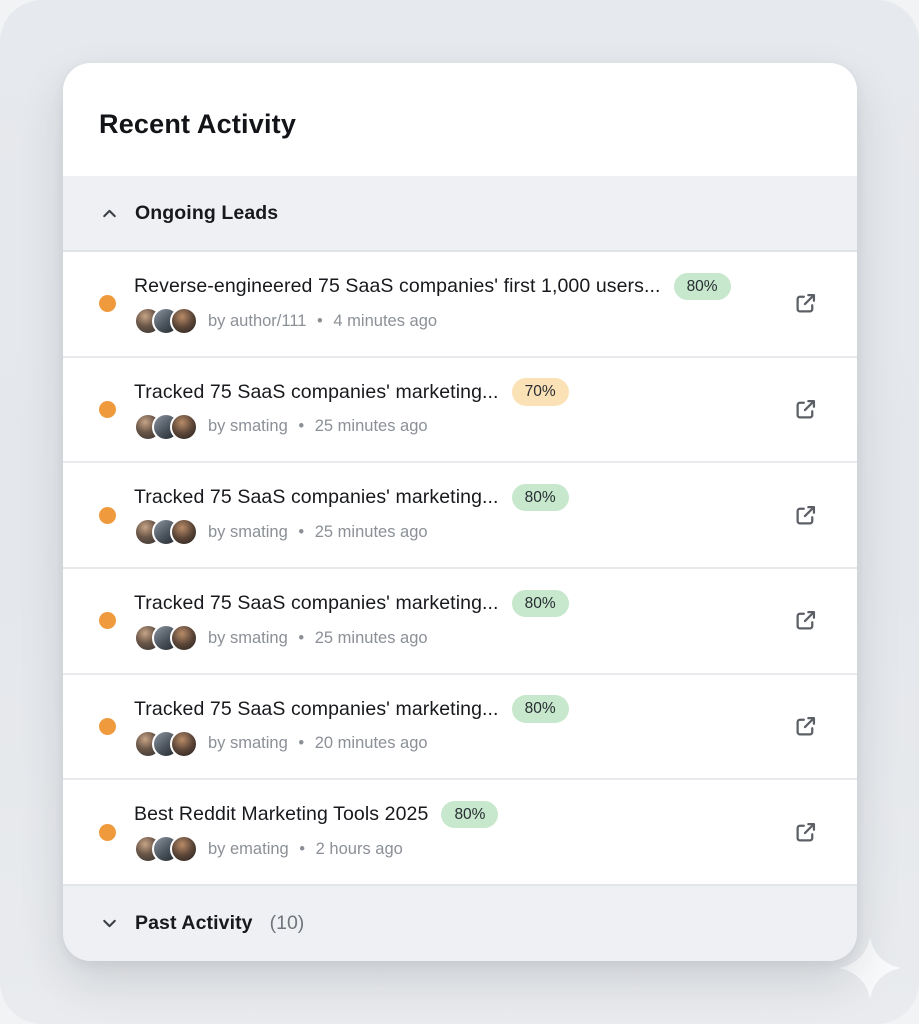  Describe the element at coordinates (194, 923) in the screenshot. I see `section-label-past: Past Activity` at that location.